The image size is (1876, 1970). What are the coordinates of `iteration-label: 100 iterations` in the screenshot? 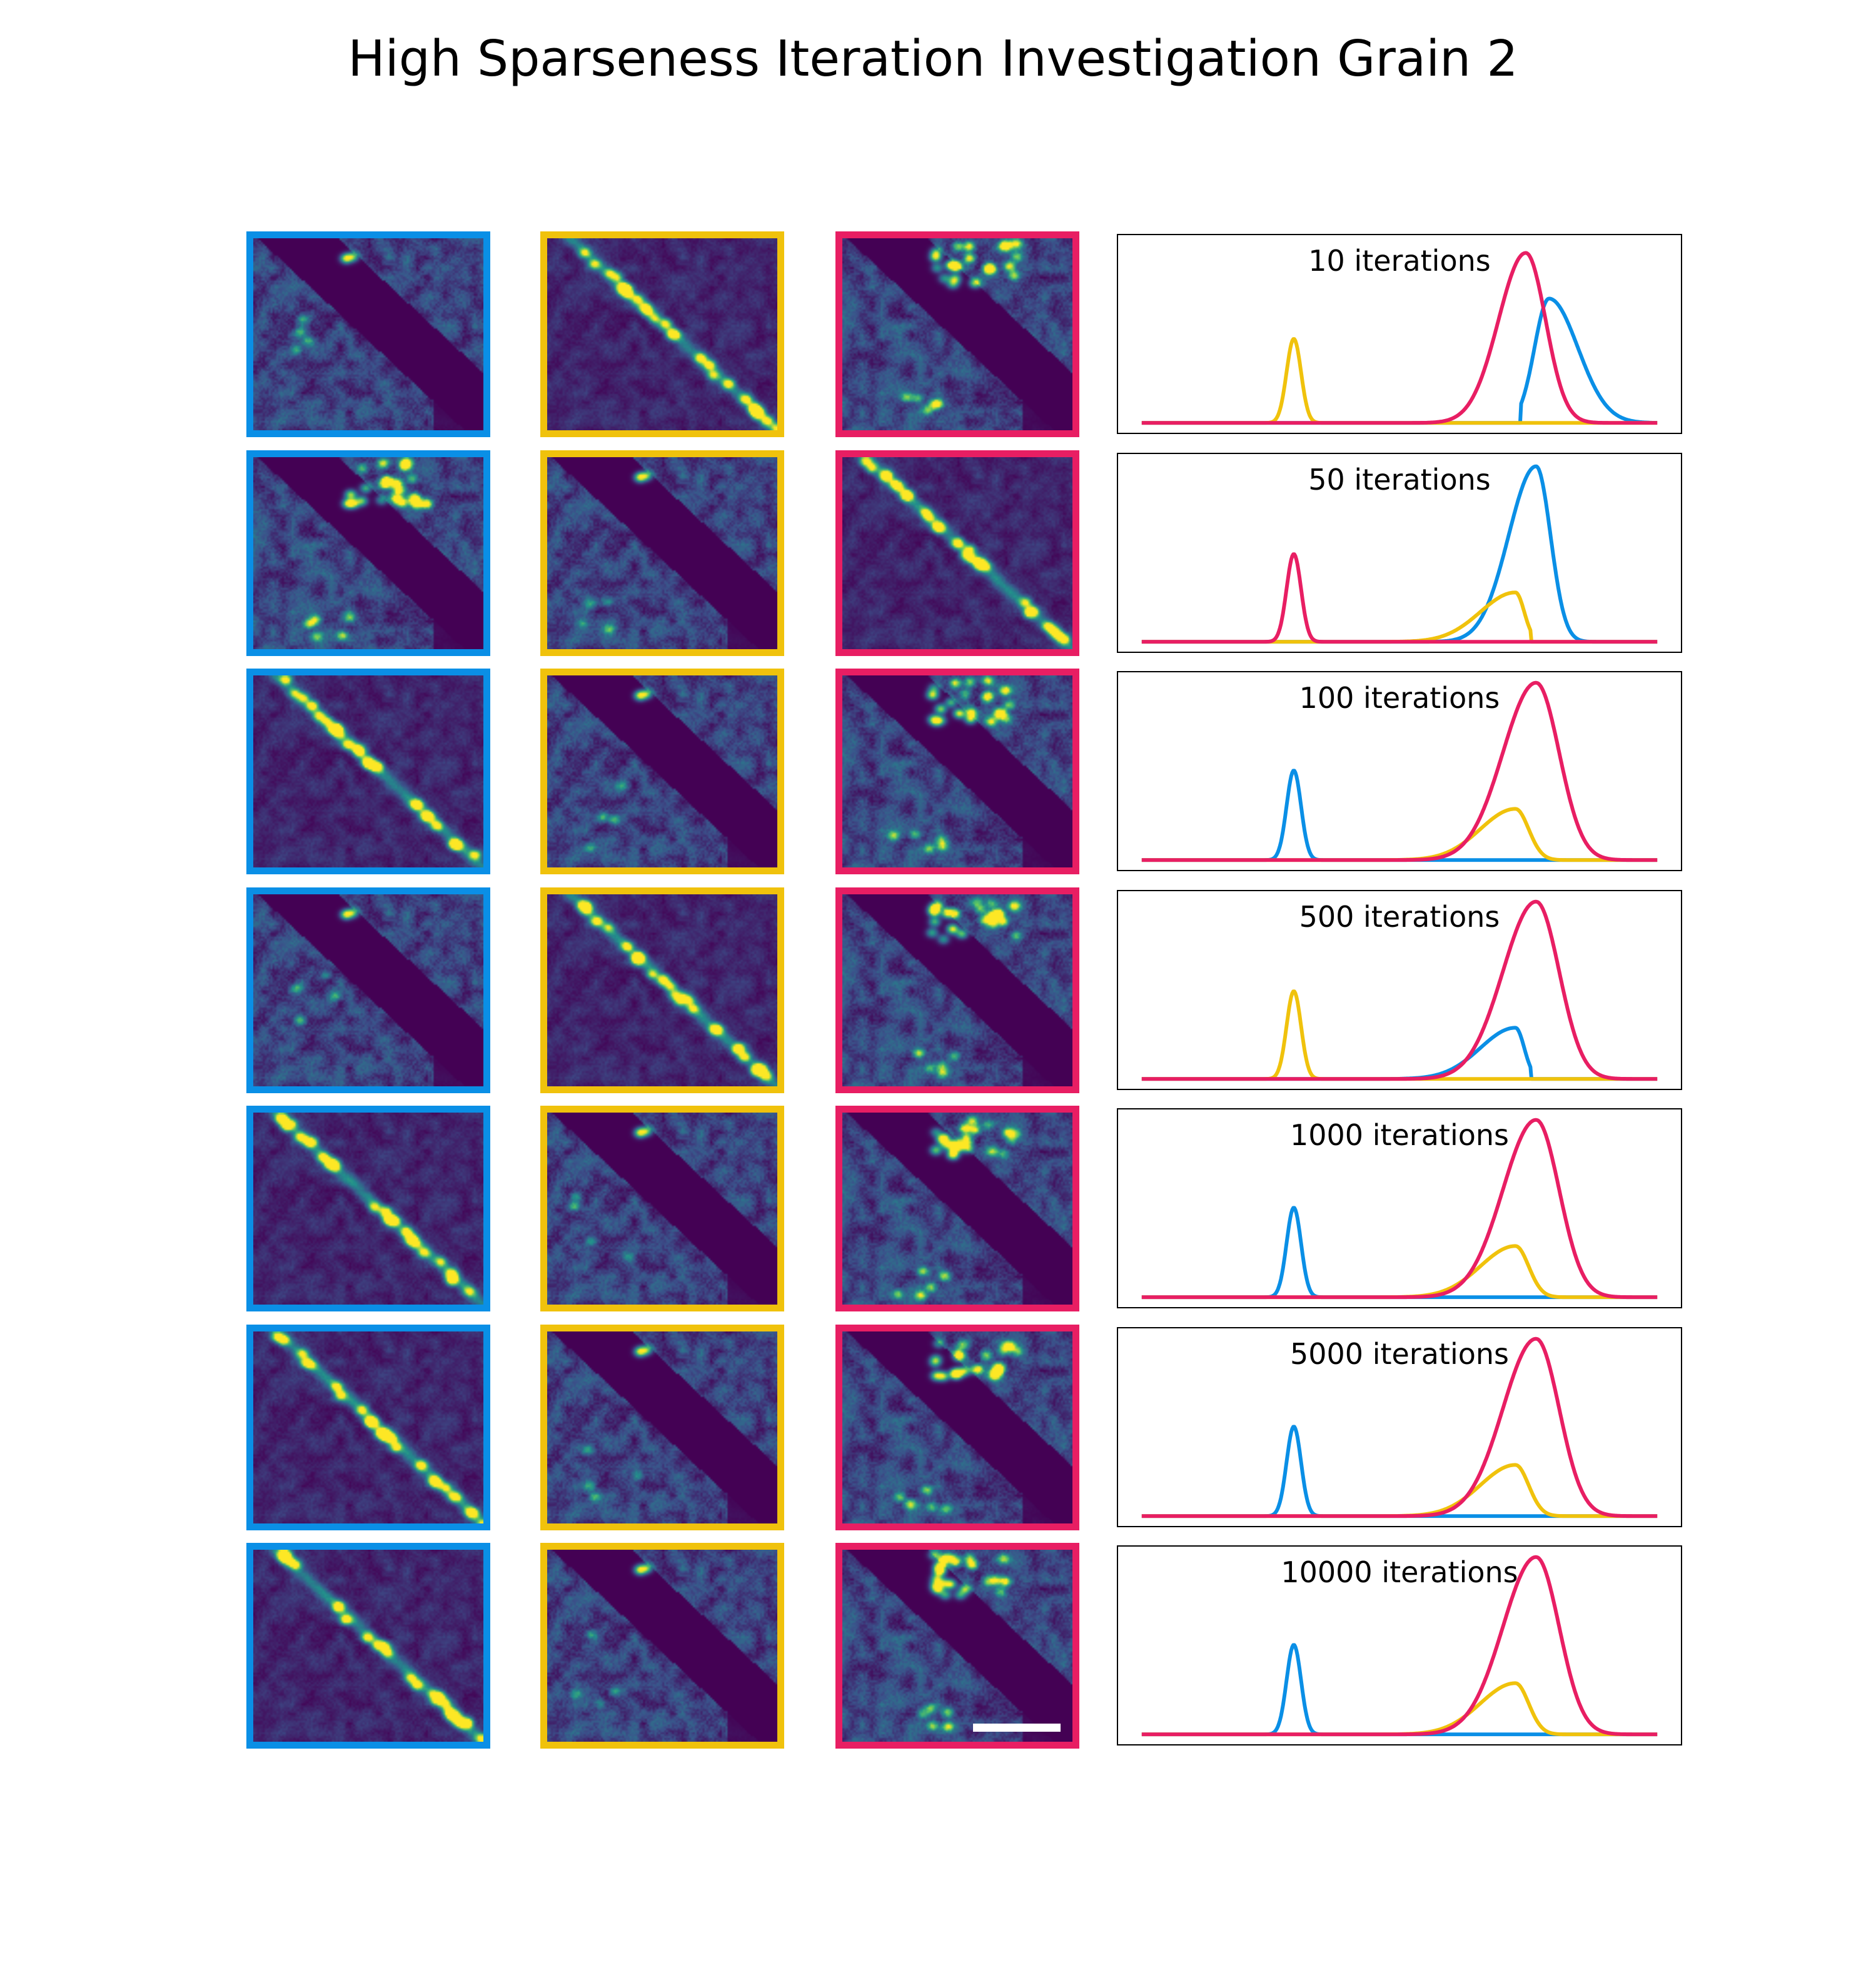 It's located at (1399, 698).